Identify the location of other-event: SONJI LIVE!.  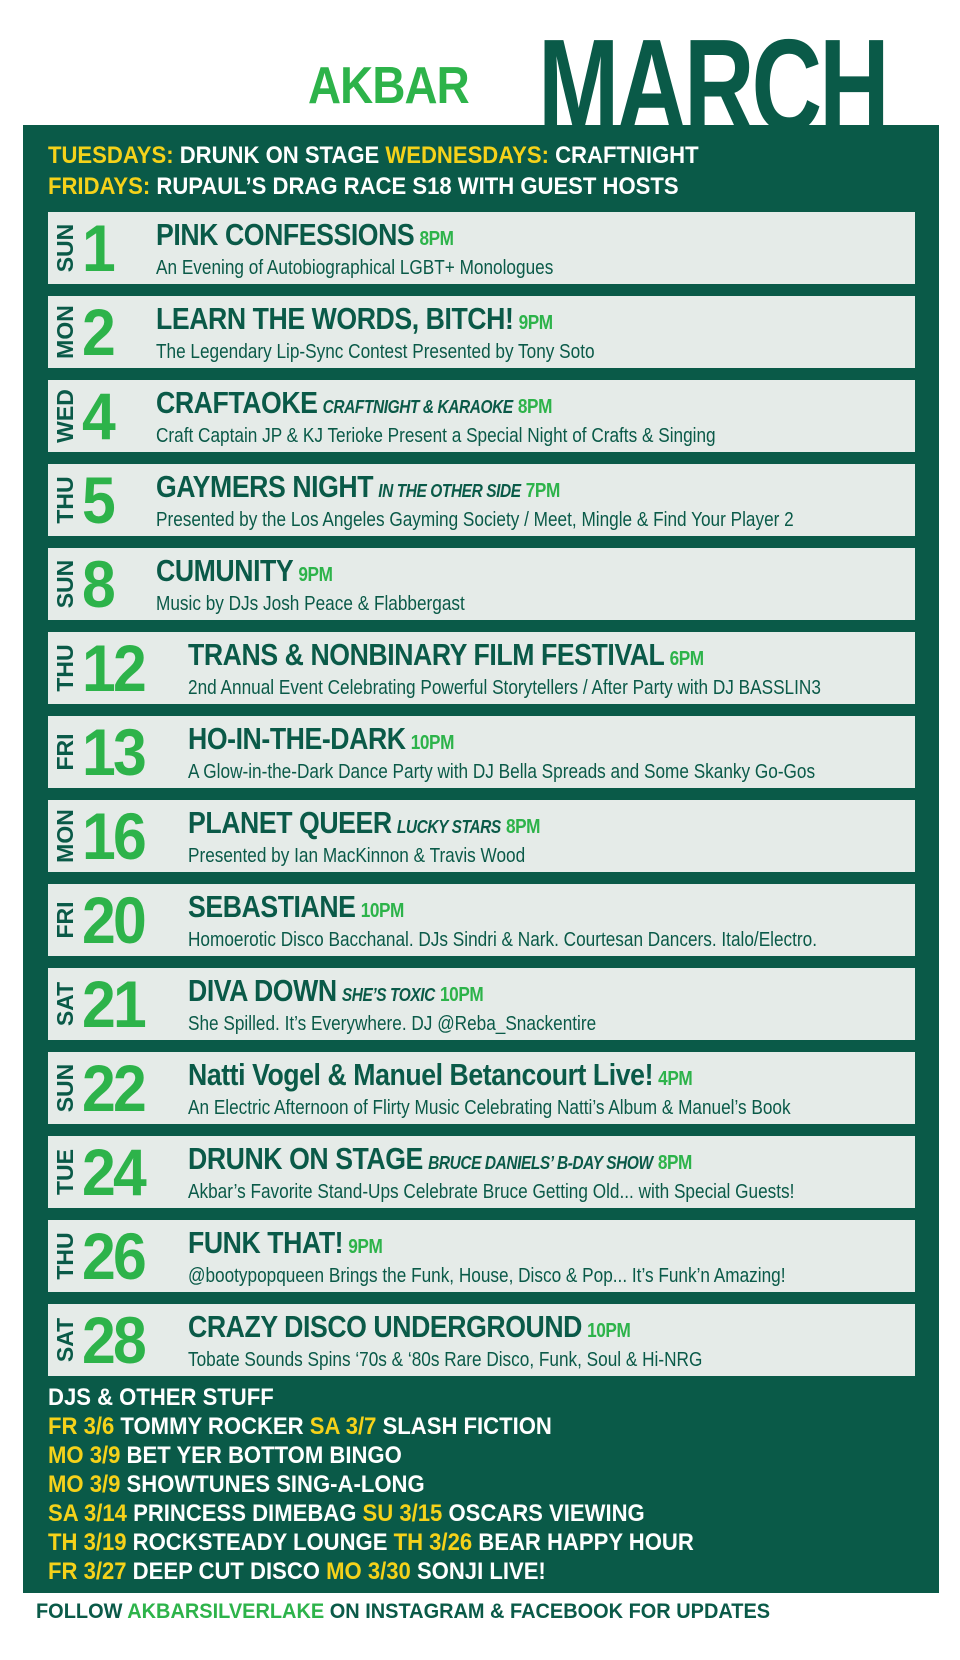
(481, 1571).